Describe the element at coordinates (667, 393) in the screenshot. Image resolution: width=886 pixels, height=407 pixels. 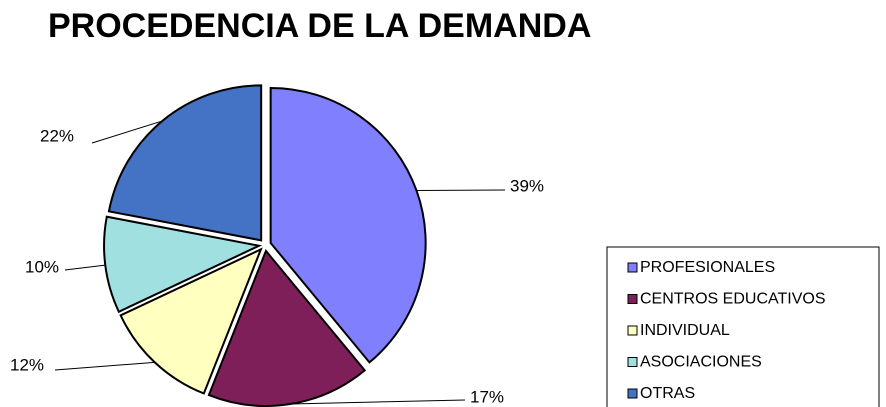
I see `legend-label: OTRAS` at that location.